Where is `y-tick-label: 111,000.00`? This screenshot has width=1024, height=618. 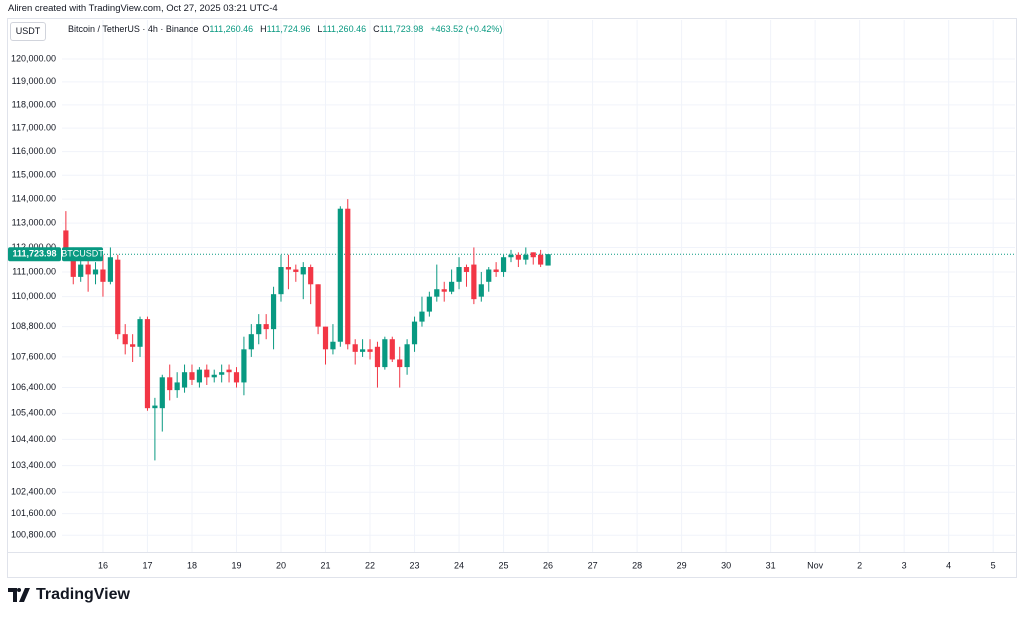 y-tick-label: 111,000.00 is located at coordinates (34, 271).